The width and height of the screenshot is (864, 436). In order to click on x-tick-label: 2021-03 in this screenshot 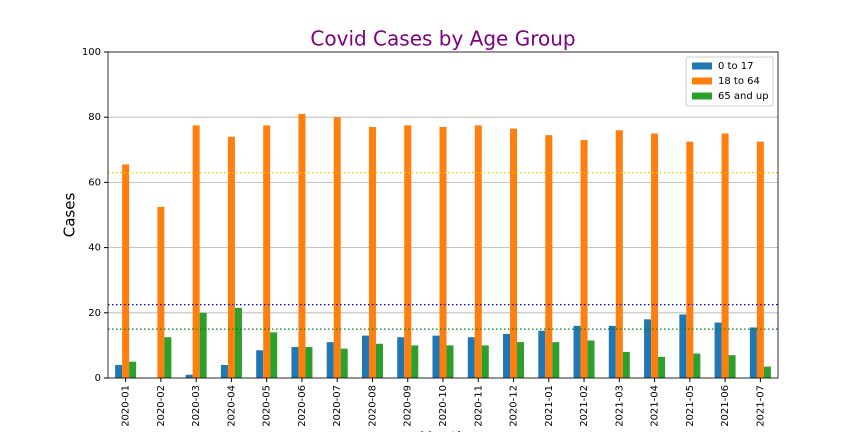, I will do `click(619, 406)`.